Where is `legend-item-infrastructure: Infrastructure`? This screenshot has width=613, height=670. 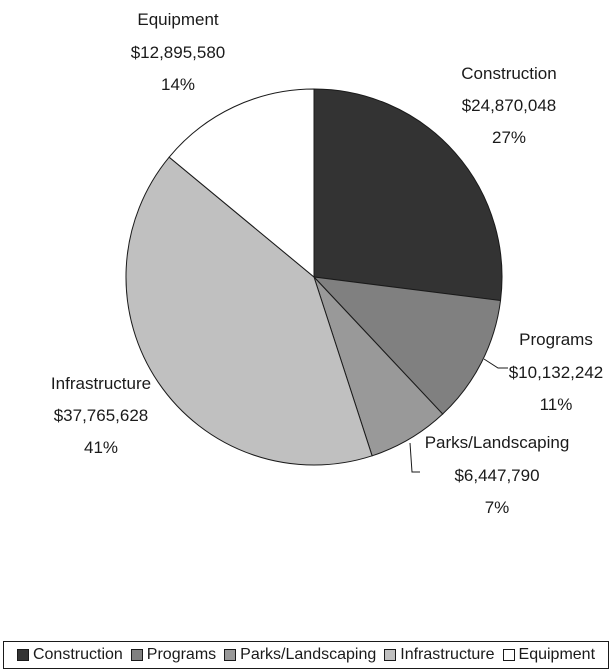 legend-item-infrastructure: Infrastructure is located at coordinates (439, 655).